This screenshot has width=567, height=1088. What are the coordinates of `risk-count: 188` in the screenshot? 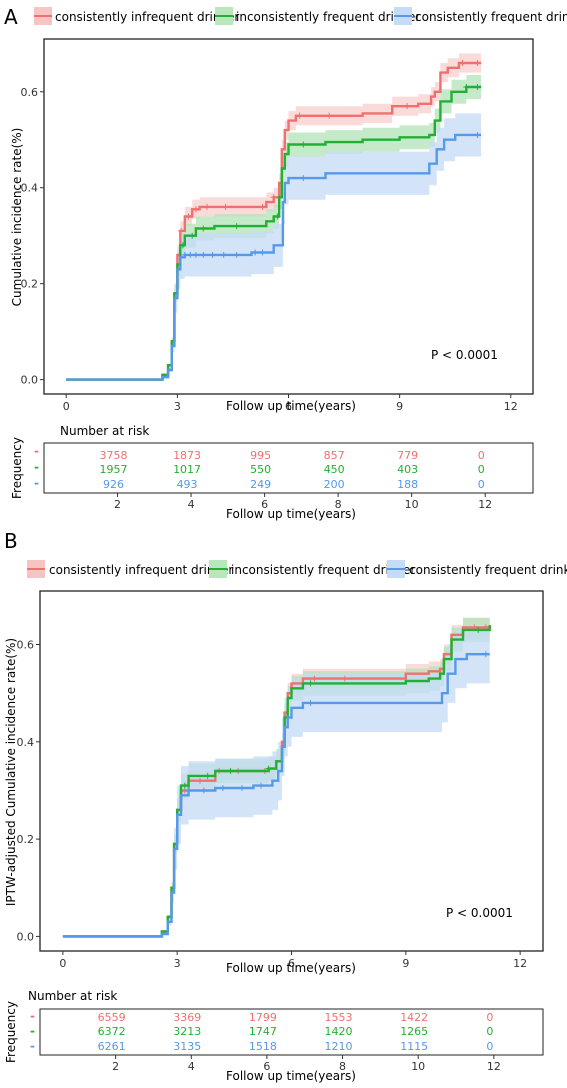 It's located at (407, 484).